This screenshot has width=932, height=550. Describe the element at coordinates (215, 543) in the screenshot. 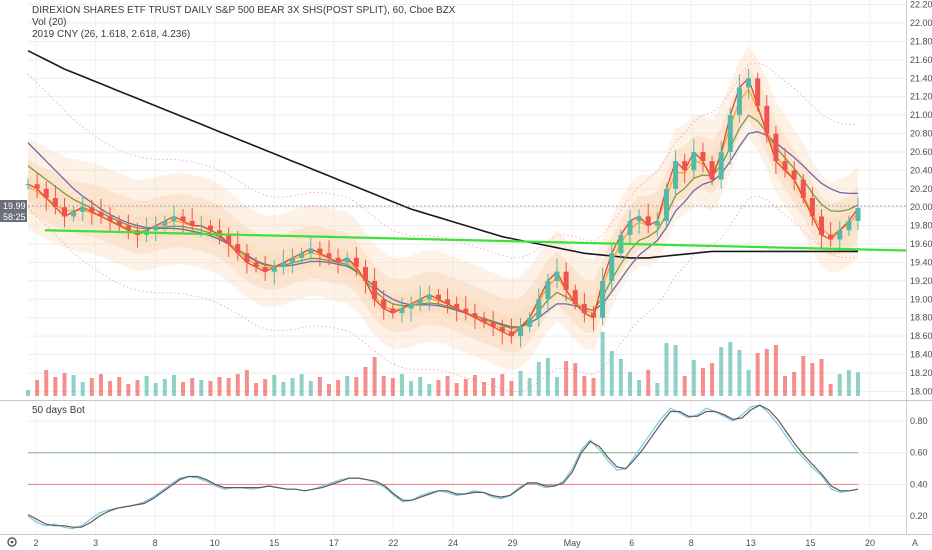

I see `time-tick-label: 10` at that location.